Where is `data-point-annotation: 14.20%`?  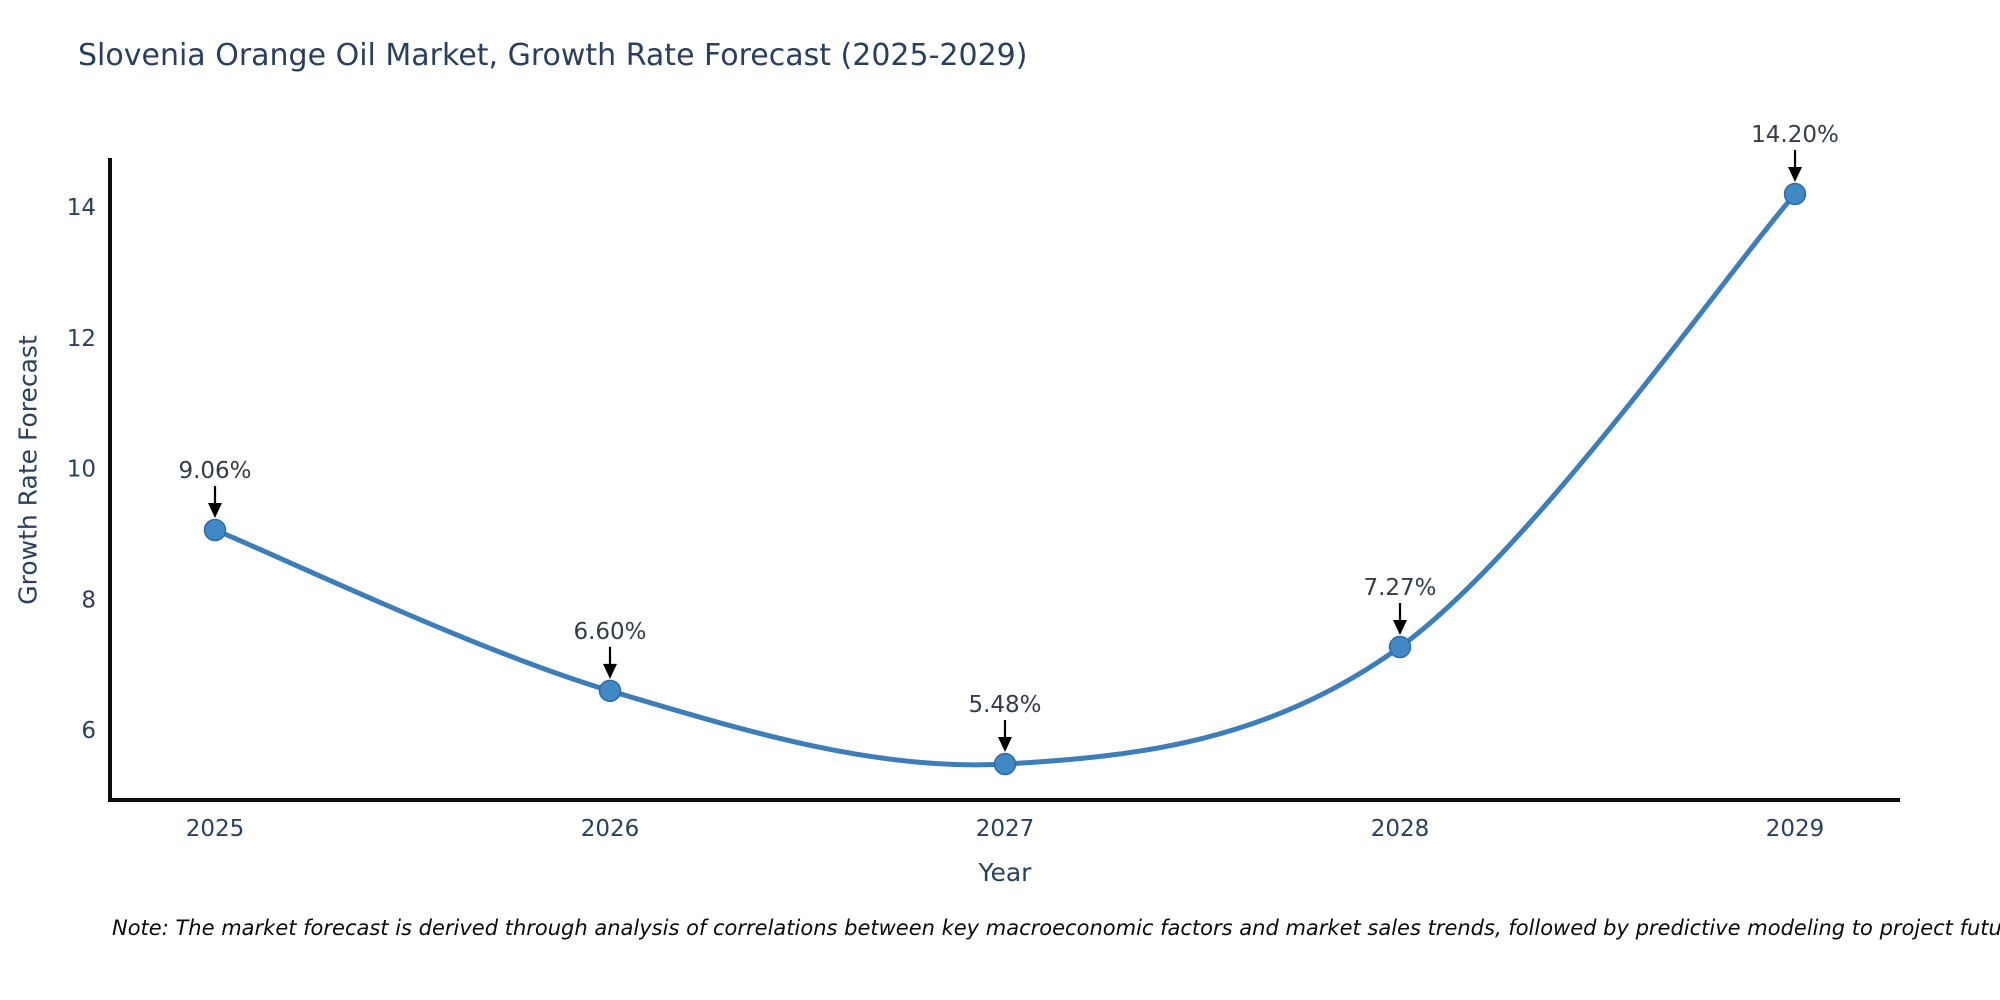 data-point-annotation: 14.20% is located at coordinates (1795, 152).